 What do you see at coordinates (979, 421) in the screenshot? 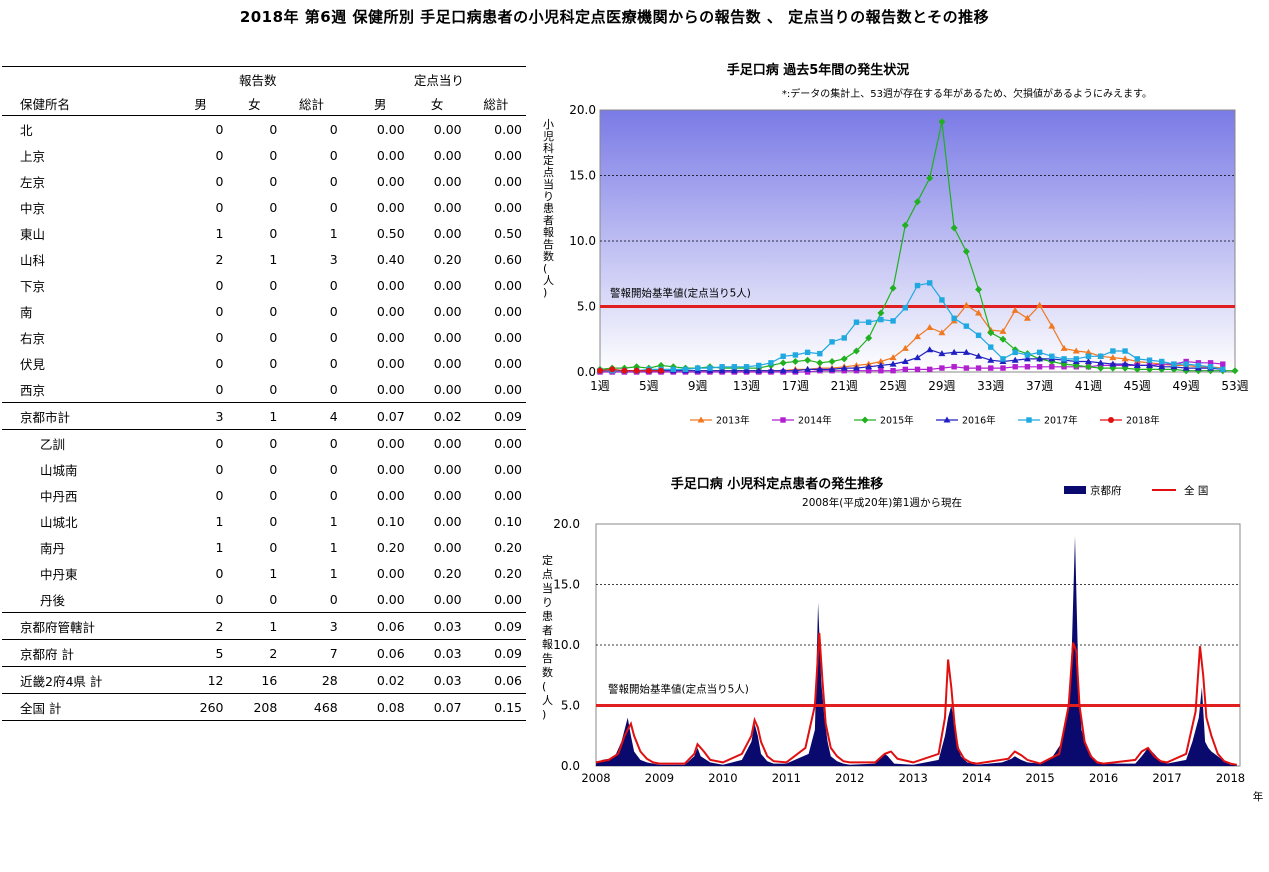
I see `chart1-legend-label: 2016年` at bounding box center [979, 421].